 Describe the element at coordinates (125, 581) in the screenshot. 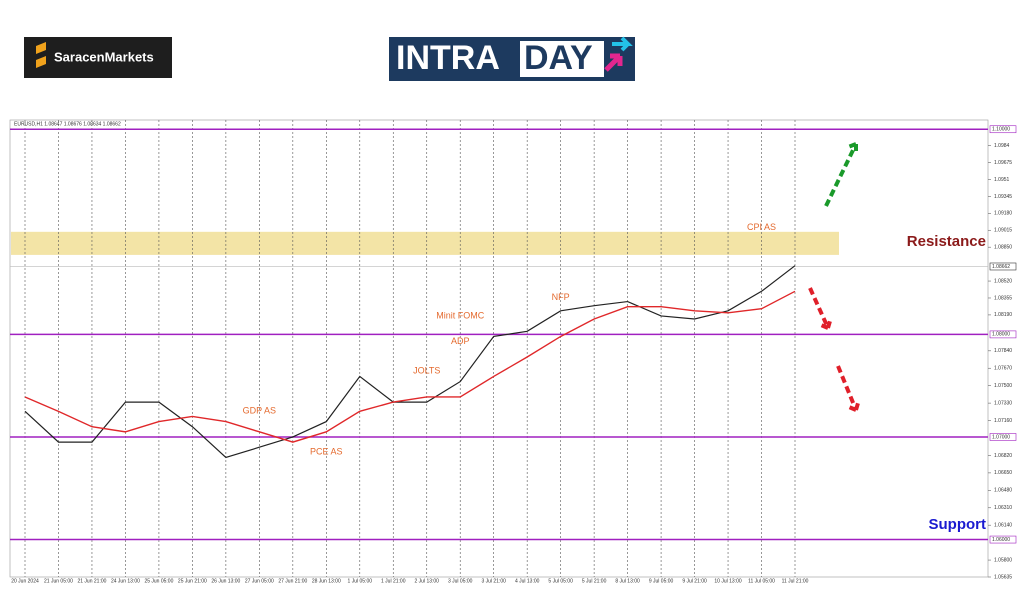

I see `x-tick-label: 24 Jun 13:00` at that location.